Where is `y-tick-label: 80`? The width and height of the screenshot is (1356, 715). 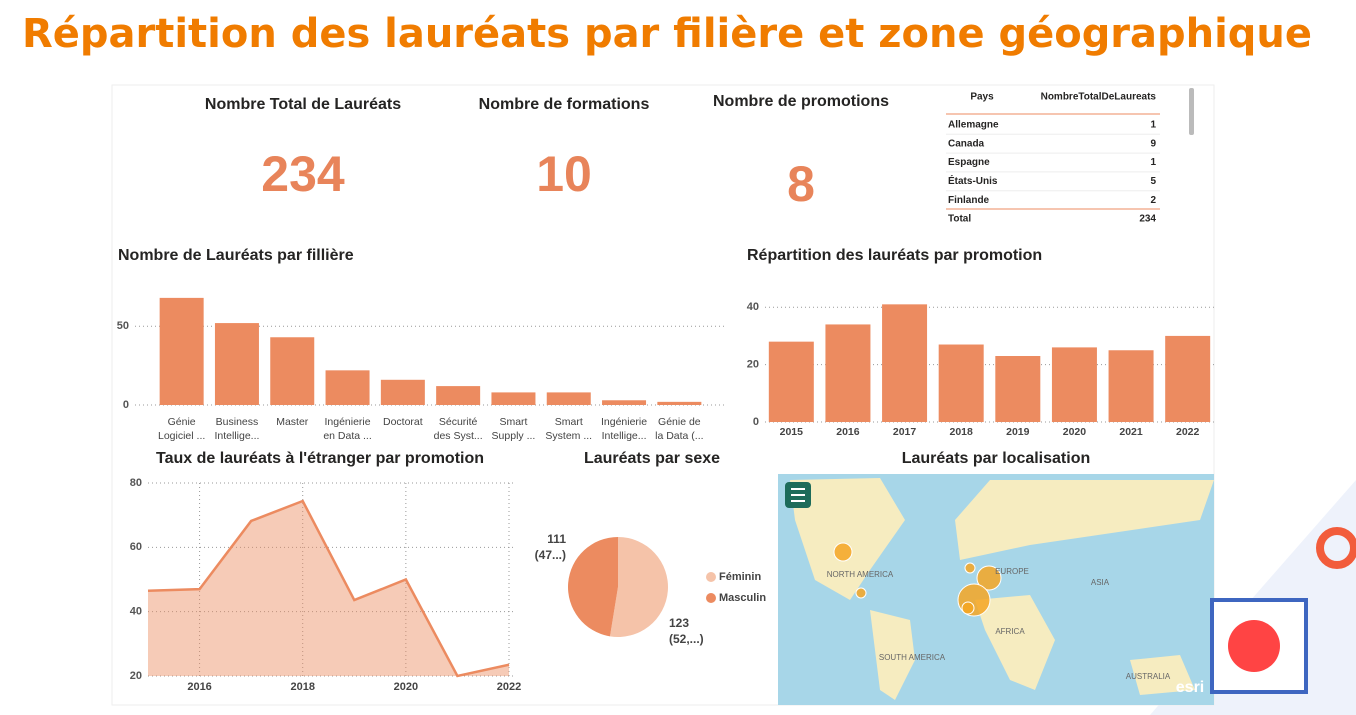
y-tick-label: 80 is located at coordinates (136, 483).